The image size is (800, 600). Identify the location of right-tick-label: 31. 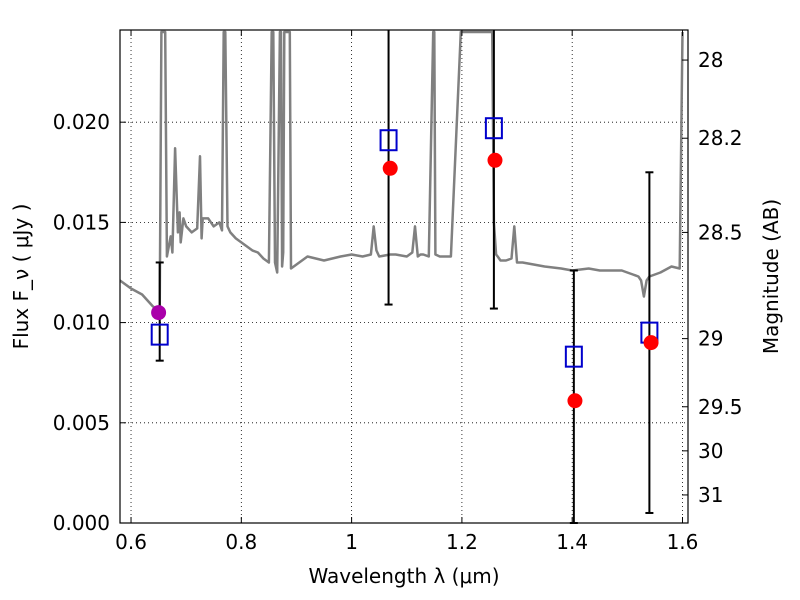
(710, 495).